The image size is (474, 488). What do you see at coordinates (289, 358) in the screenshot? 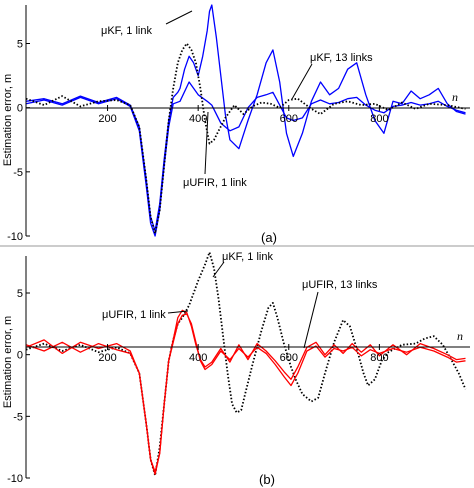
I see `panel-b-x-tick-label: 600` at bounding box center [289, 358].